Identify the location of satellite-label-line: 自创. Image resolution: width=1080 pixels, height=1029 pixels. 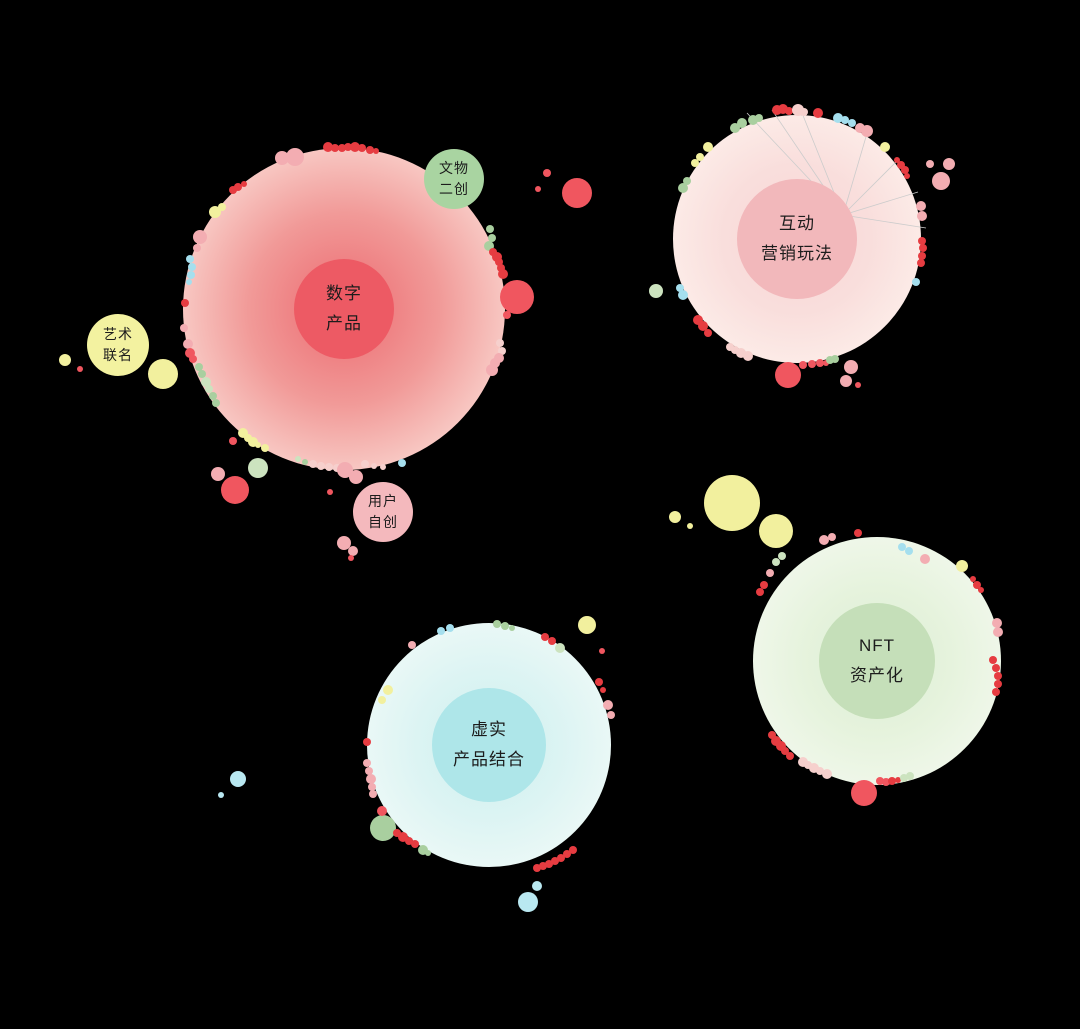
(383, 522).